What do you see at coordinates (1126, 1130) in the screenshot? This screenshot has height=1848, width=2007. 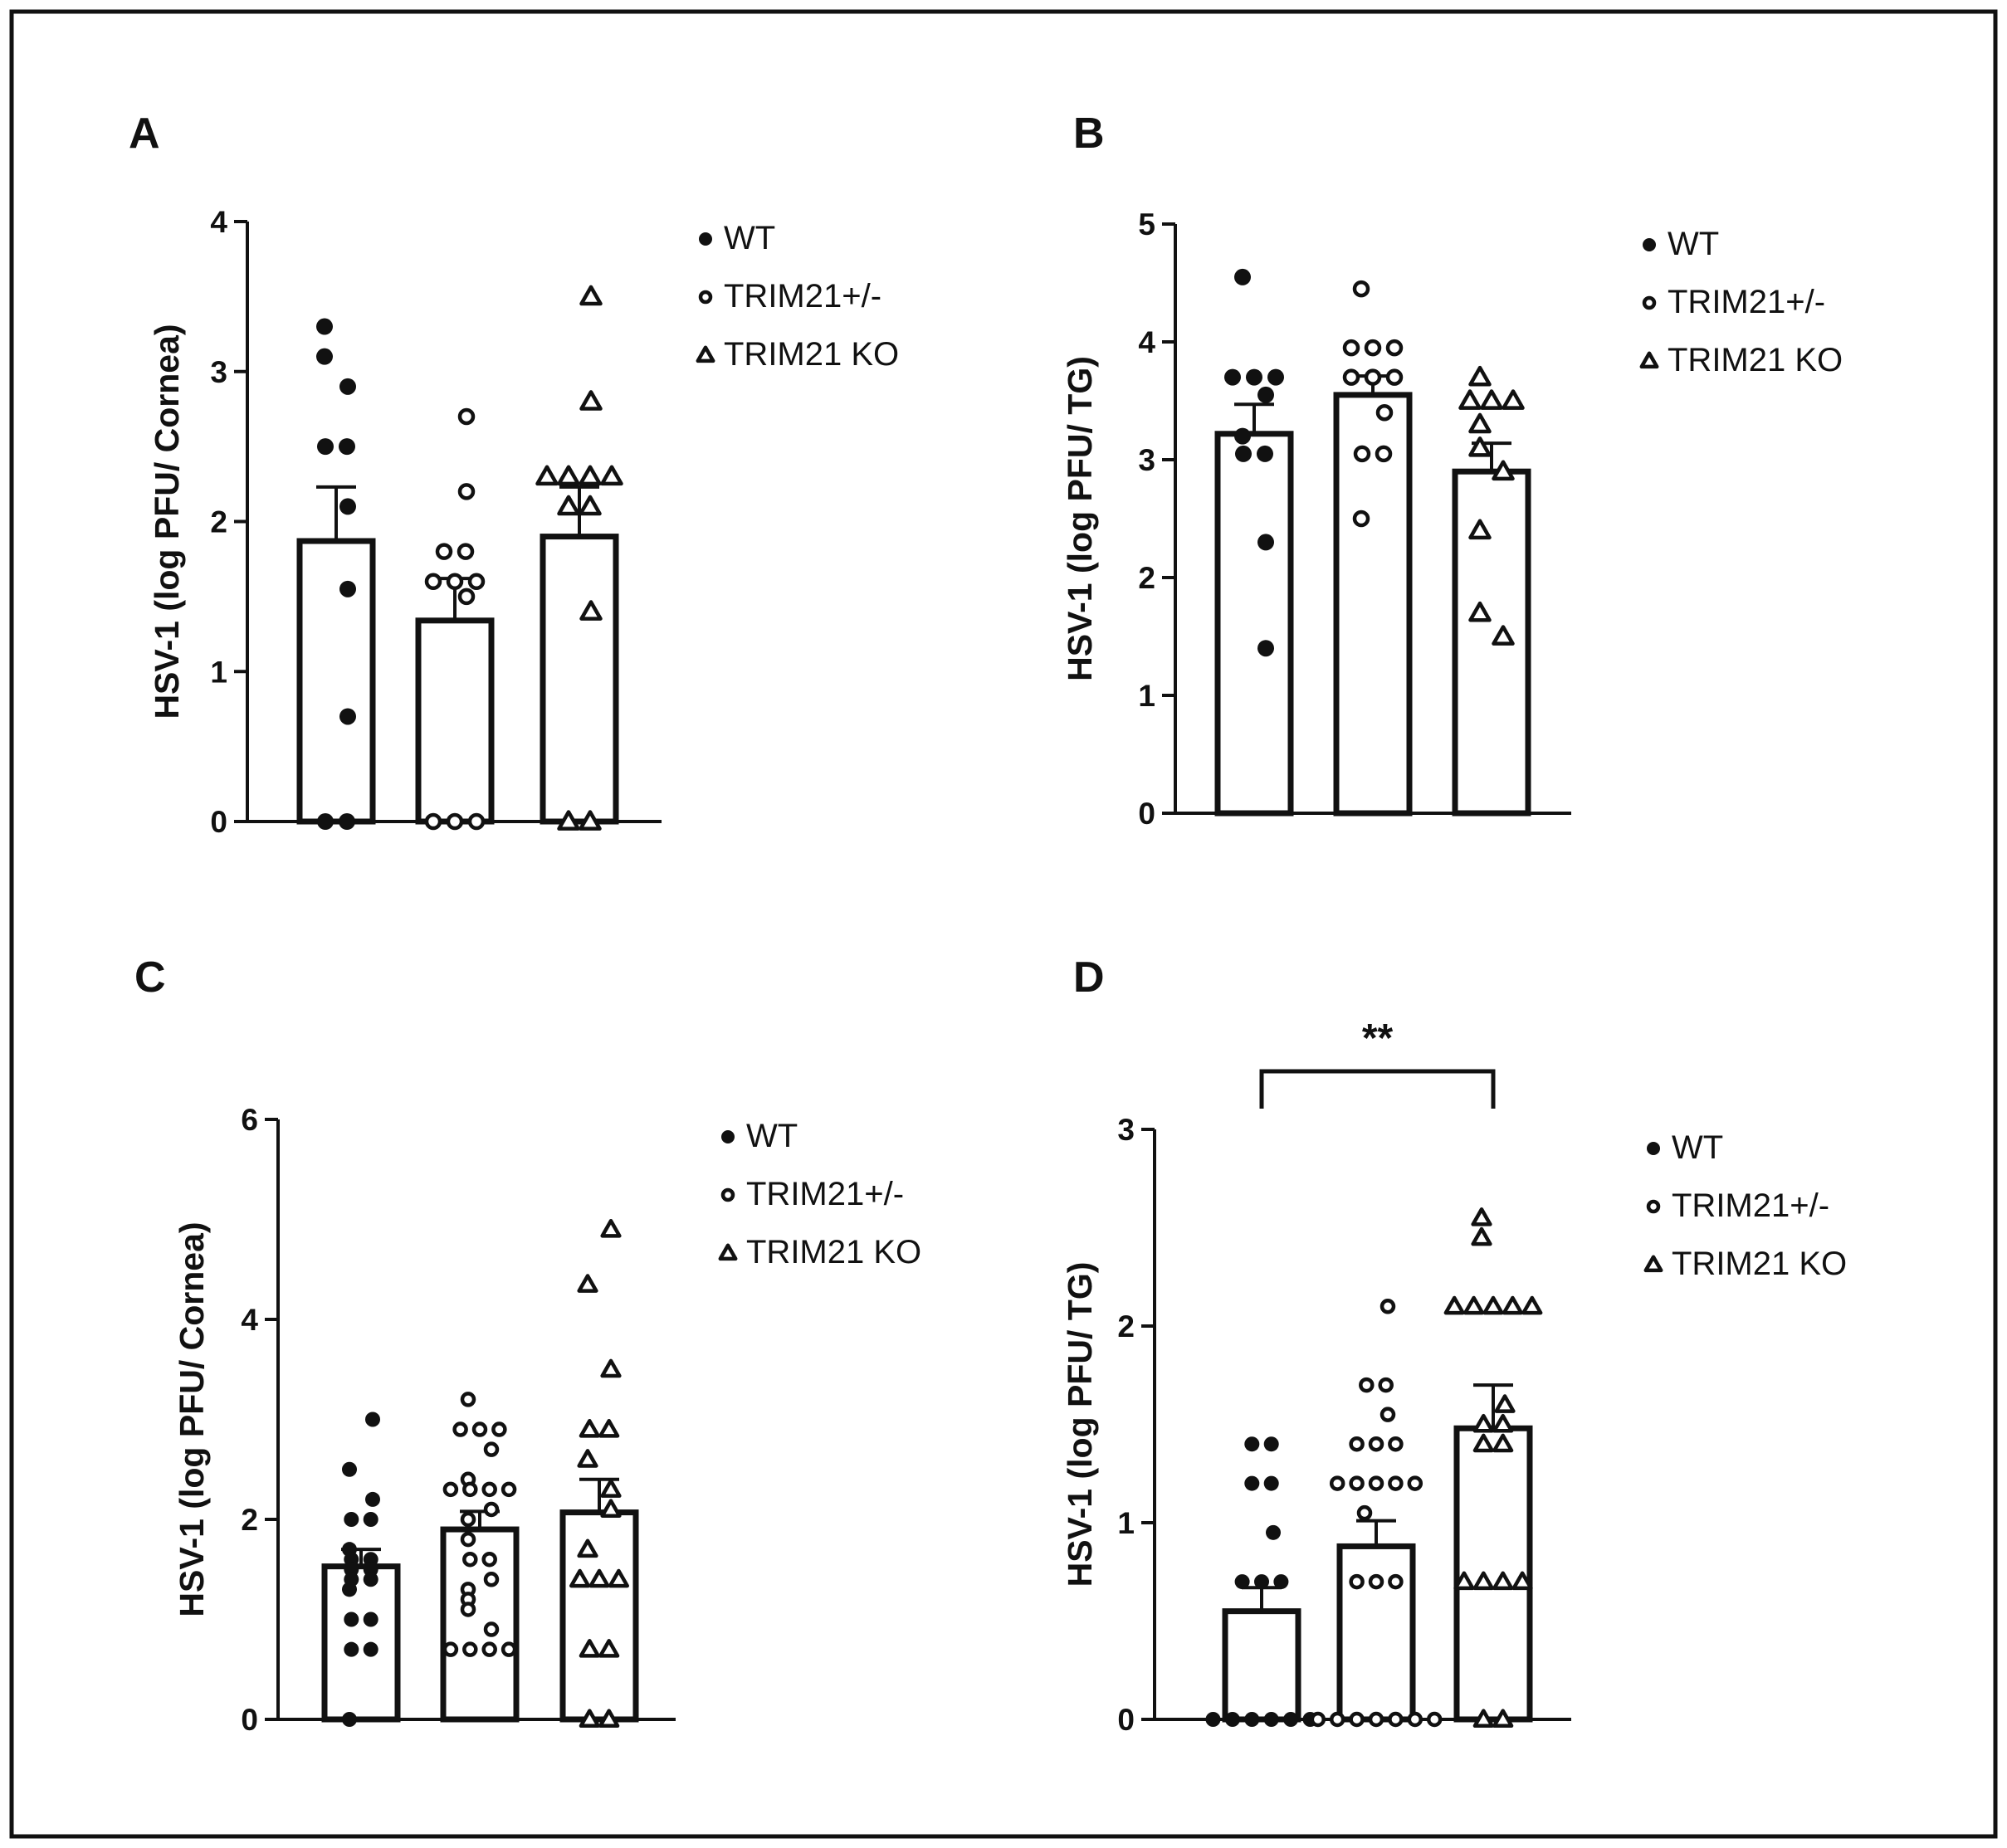 I see `y-tick-label: 3` at bounding box center [1126, 1130].